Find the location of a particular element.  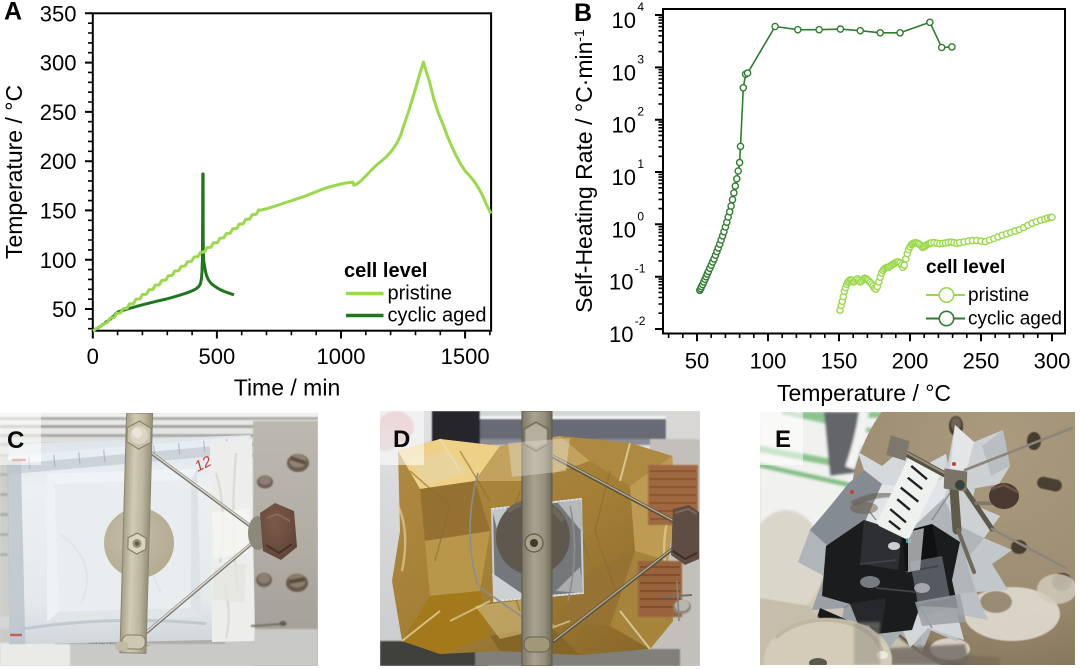

svg-text: 1500 is located at coordinates (465, 356).